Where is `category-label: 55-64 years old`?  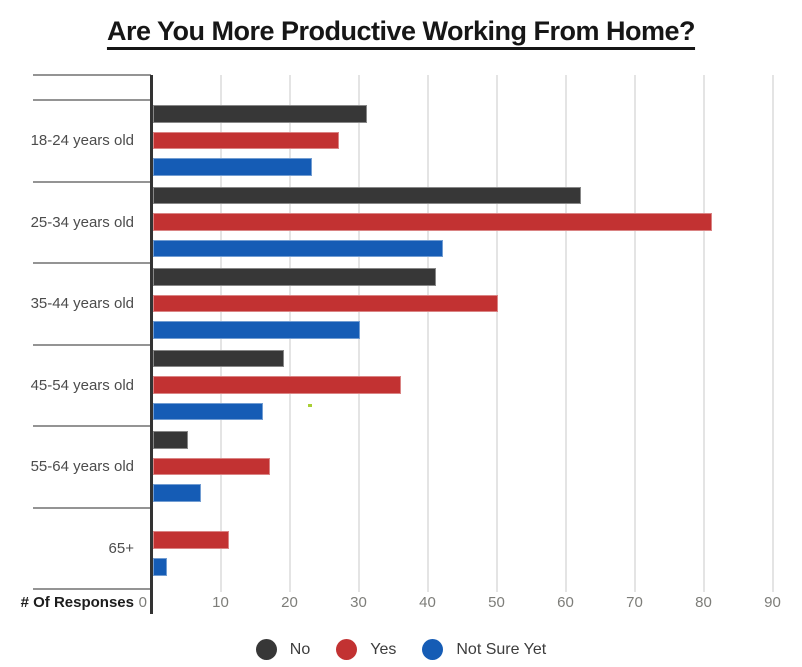
category-label: 55-64 years old is located at coordinates (82, 467).